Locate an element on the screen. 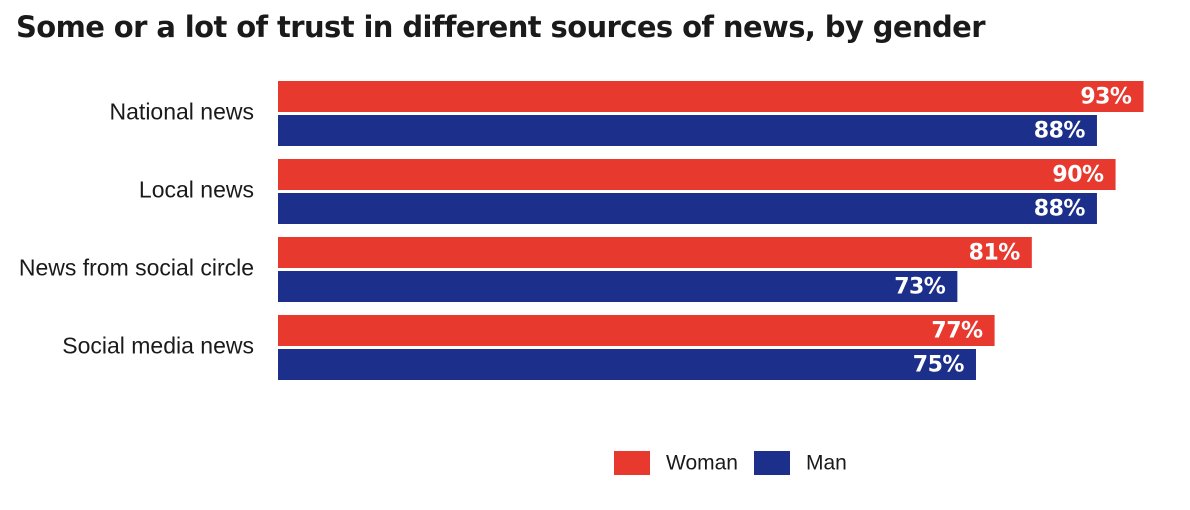 The width and height of the screenshot is (1190, 510). legend-label-man: Man is located at coordinates (826, 463).